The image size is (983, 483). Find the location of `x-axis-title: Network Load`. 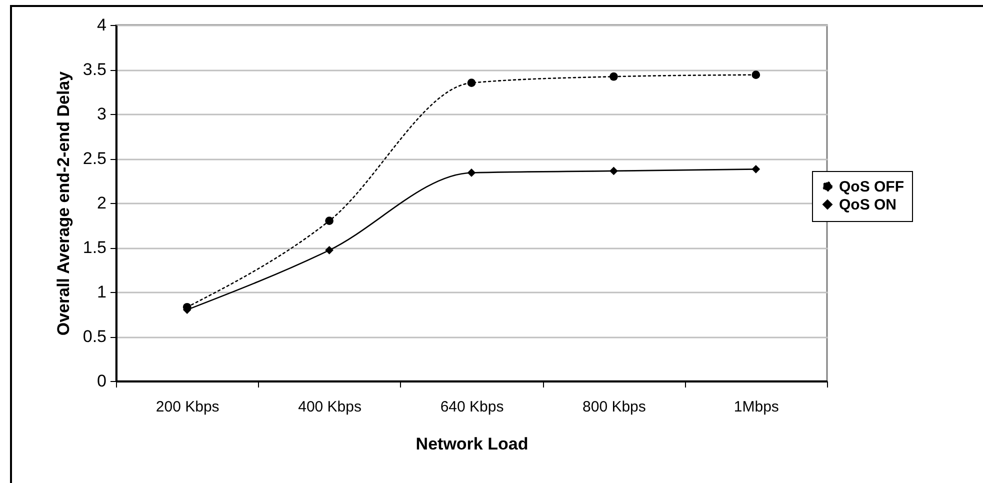

x-axis-title: Network Load is located at coordinates (472, 444).